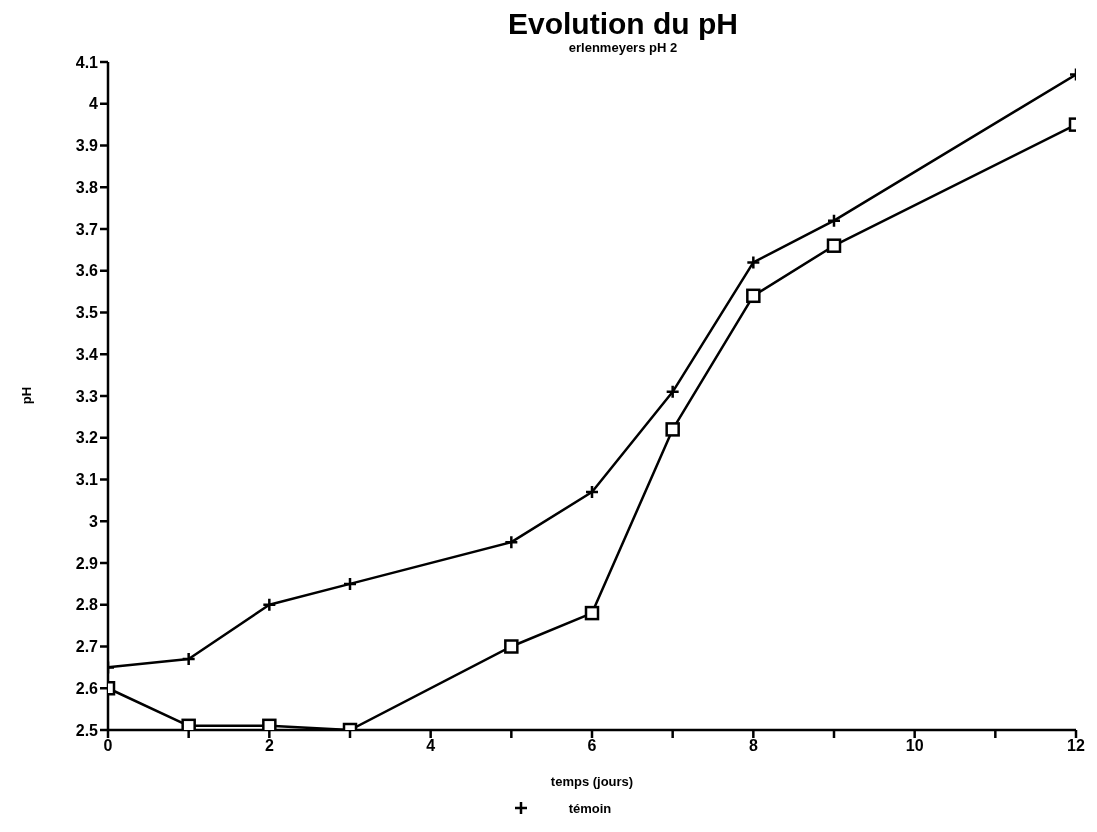 Image resolution: width=1097 pixels, height=832 pixels. What do you see at coordinates (914, 746) in the screenshot?
I see `x-tick-label: 10` at bounding box center [914, 746].